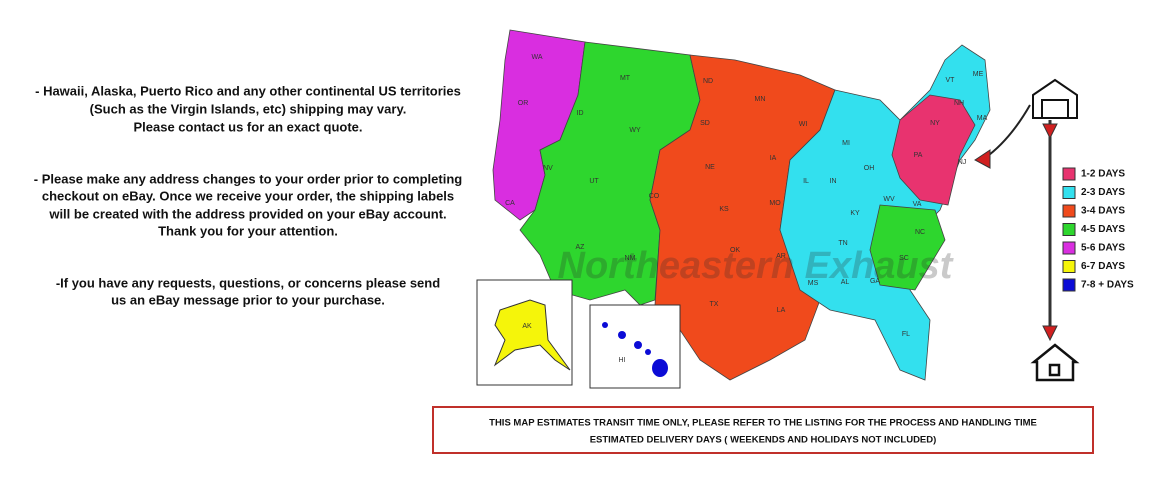 The width and height of the screenshot is (1162, 483). Describe the element at coordinates (1027, 230) in the screenshot. I see `route-graphic` at that location.